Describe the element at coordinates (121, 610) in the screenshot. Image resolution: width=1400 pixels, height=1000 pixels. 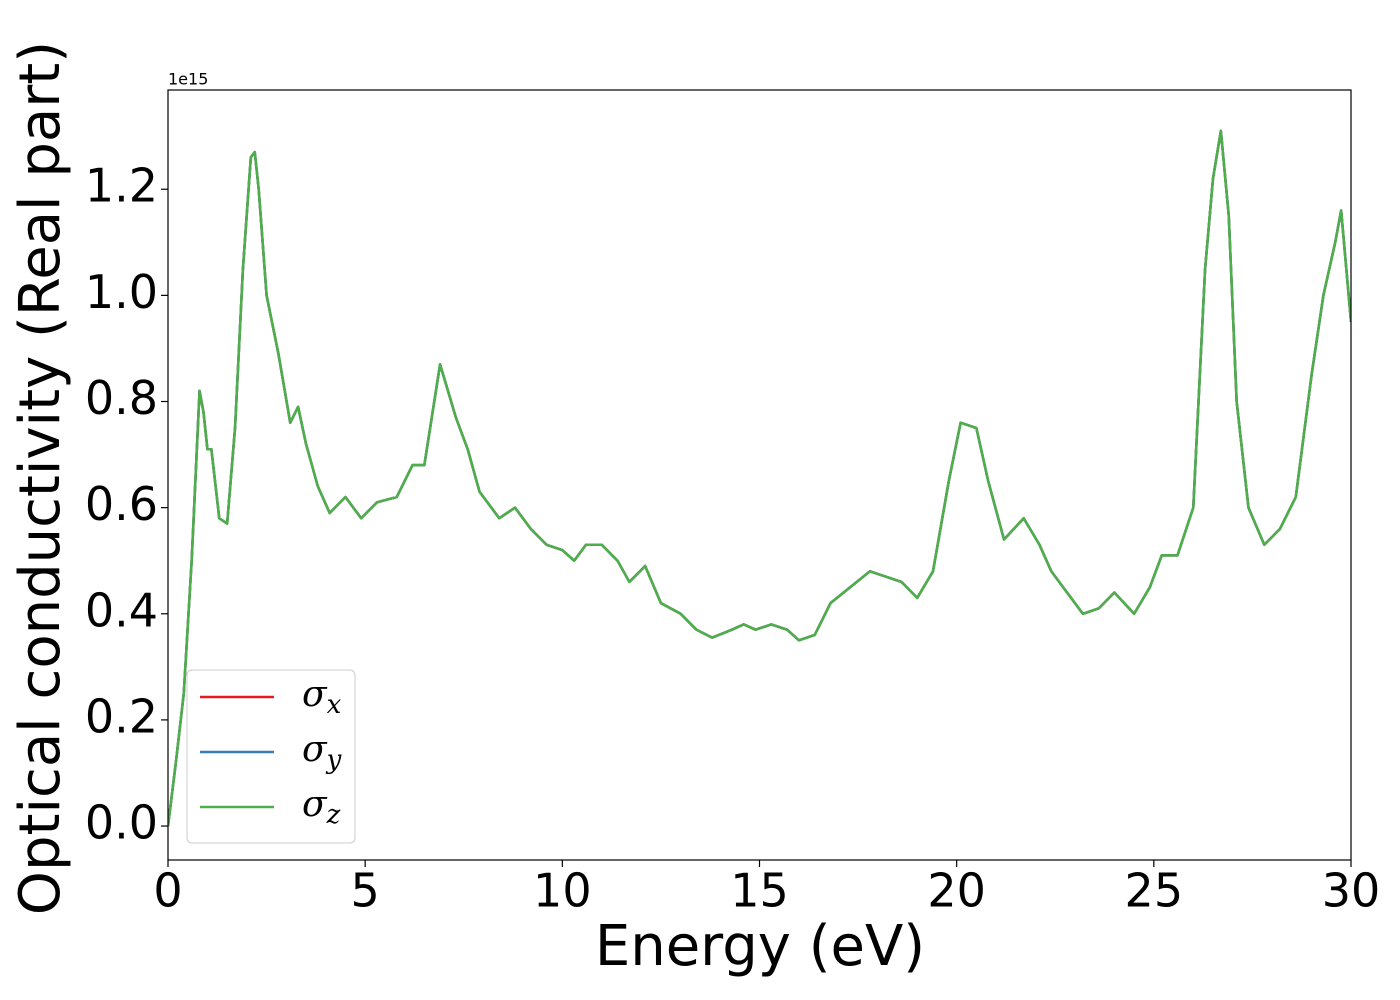
I see `y-tick-label: 0.4` at that location.